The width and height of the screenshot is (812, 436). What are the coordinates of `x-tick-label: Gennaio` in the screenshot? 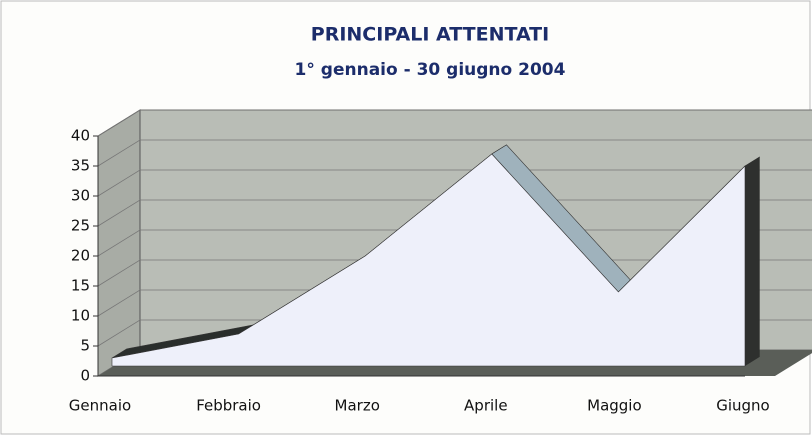 It's located at (100, 406).